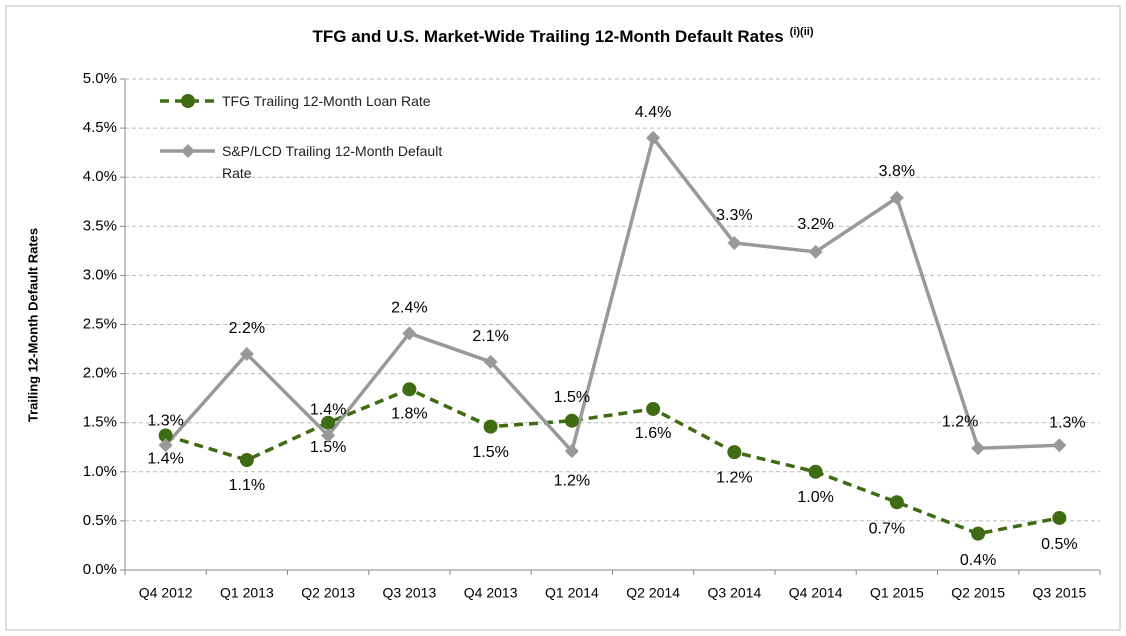  Describe the element at coordinates (897, 593) in the screenshot. I see `x-tick-label: Q1 2015` at that location.